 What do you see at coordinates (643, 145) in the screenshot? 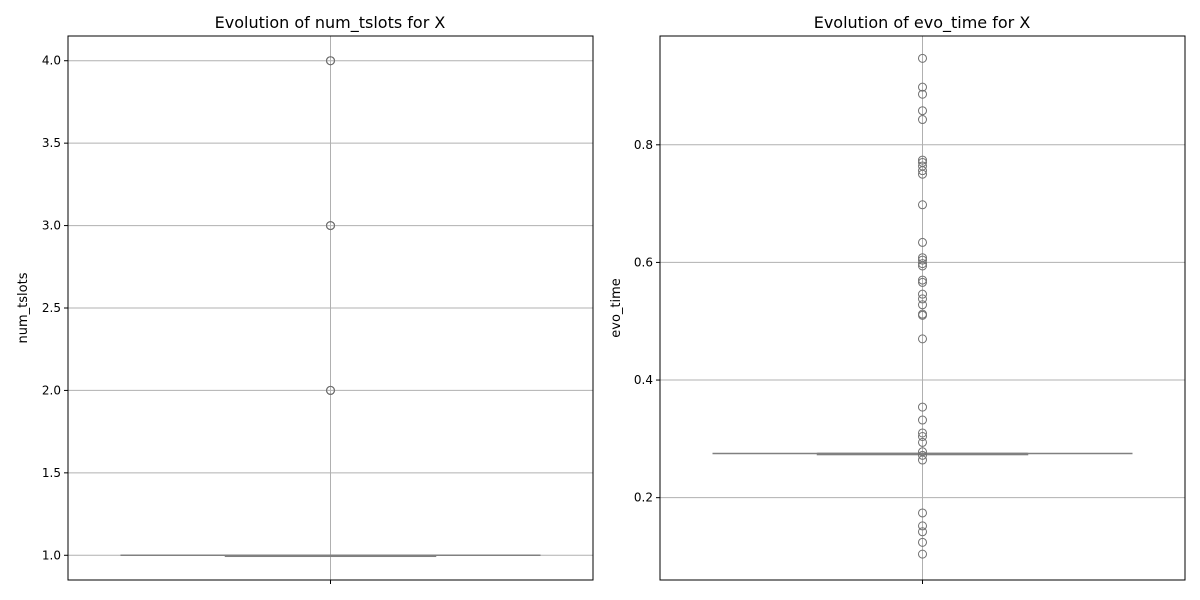
I see `y-tick-label: 0.8` at bounding box center [643, 145].